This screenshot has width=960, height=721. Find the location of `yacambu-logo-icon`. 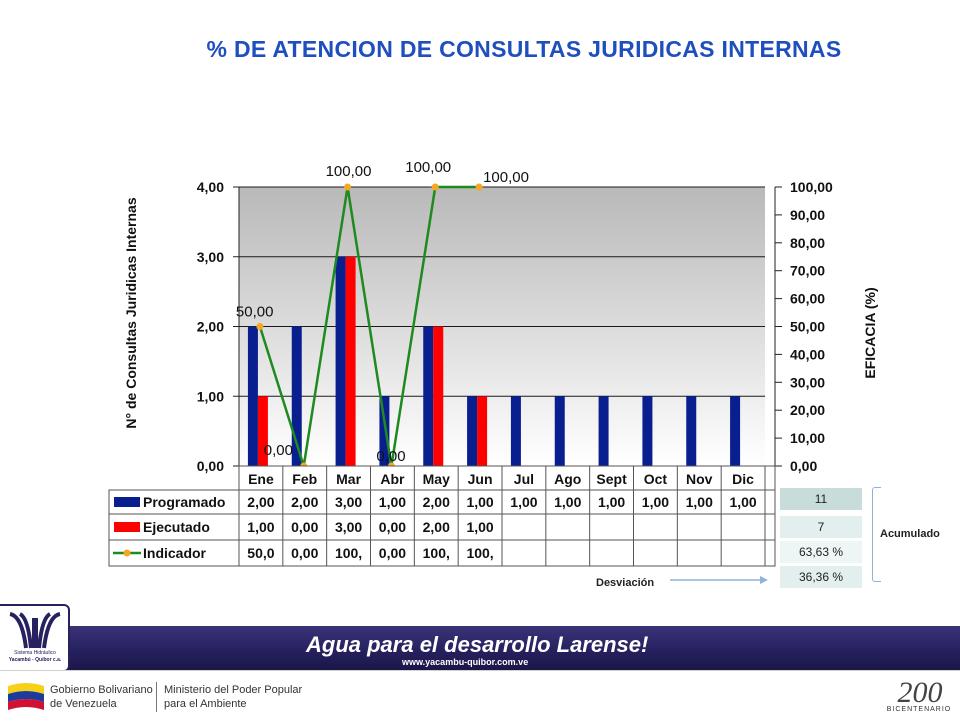

yacambu-logo-icon is located at coordinates (35, 630).